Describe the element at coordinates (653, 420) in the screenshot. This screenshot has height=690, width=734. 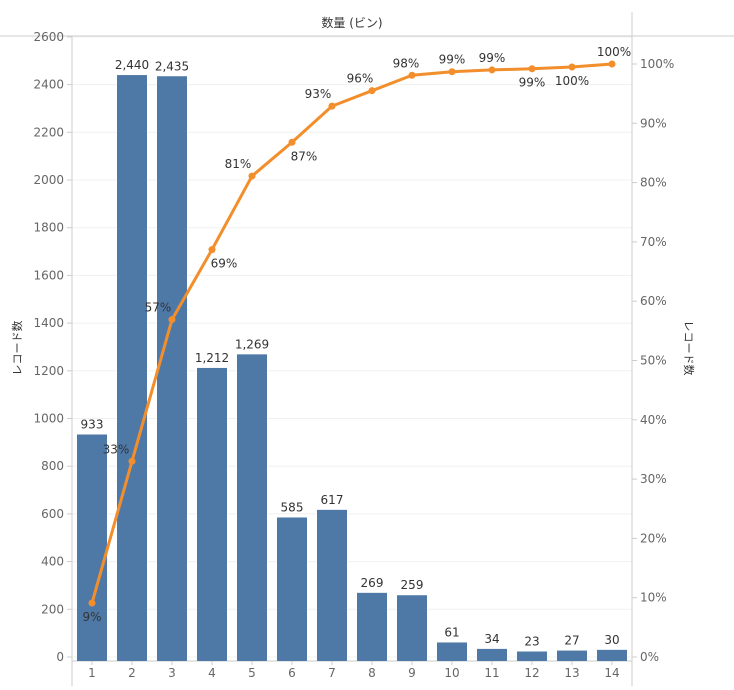
I see `y-right-tick-label: 40%` at that location.